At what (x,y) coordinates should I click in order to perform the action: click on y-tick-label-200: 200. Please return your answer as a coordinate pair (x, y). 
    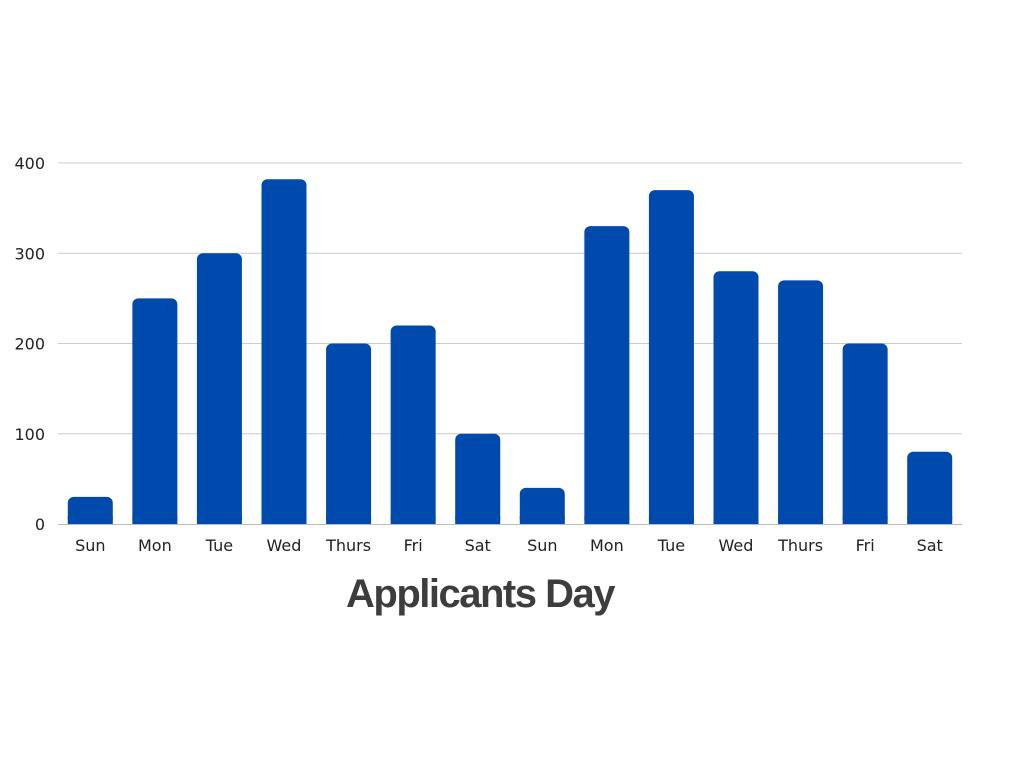
    Looking at the image, I should click on (29, 344).